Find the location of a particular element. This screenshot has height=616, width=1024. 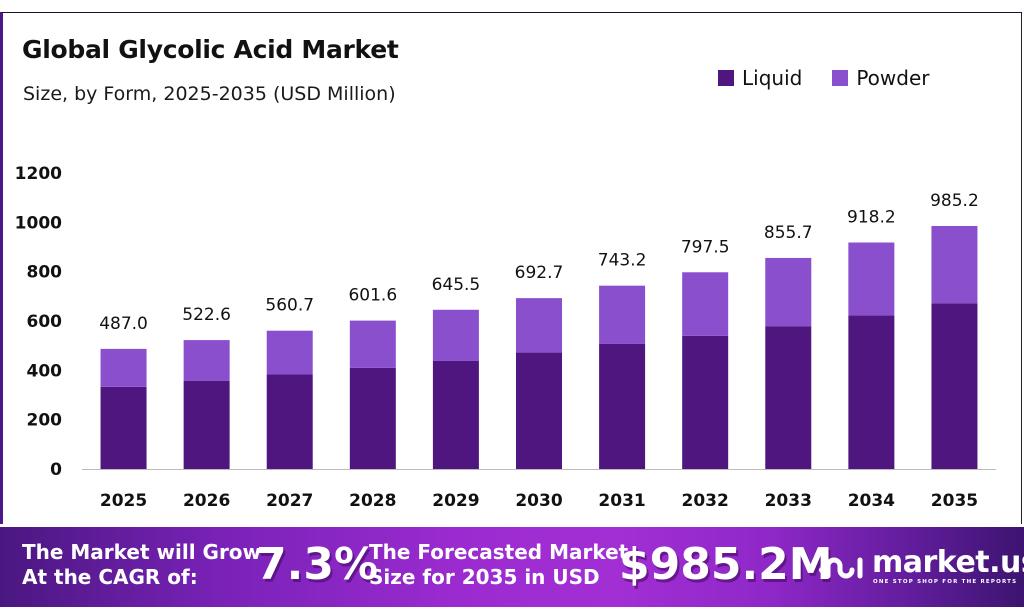

cagr-value: 7.3% is located at coordinates (317, 564).